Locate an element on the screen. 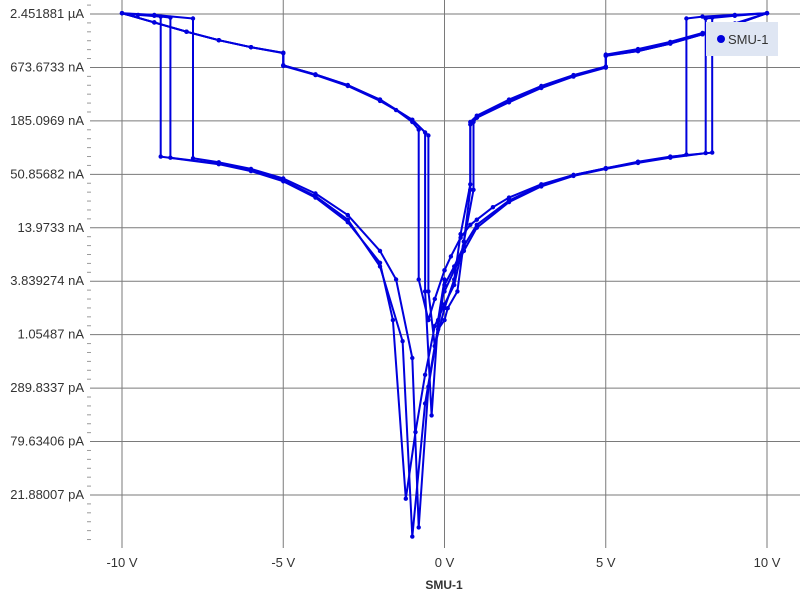  x-axis-tick-labels: -10 V -5 V 0 V 5 V 10 V is located at coordinates (443, 562).